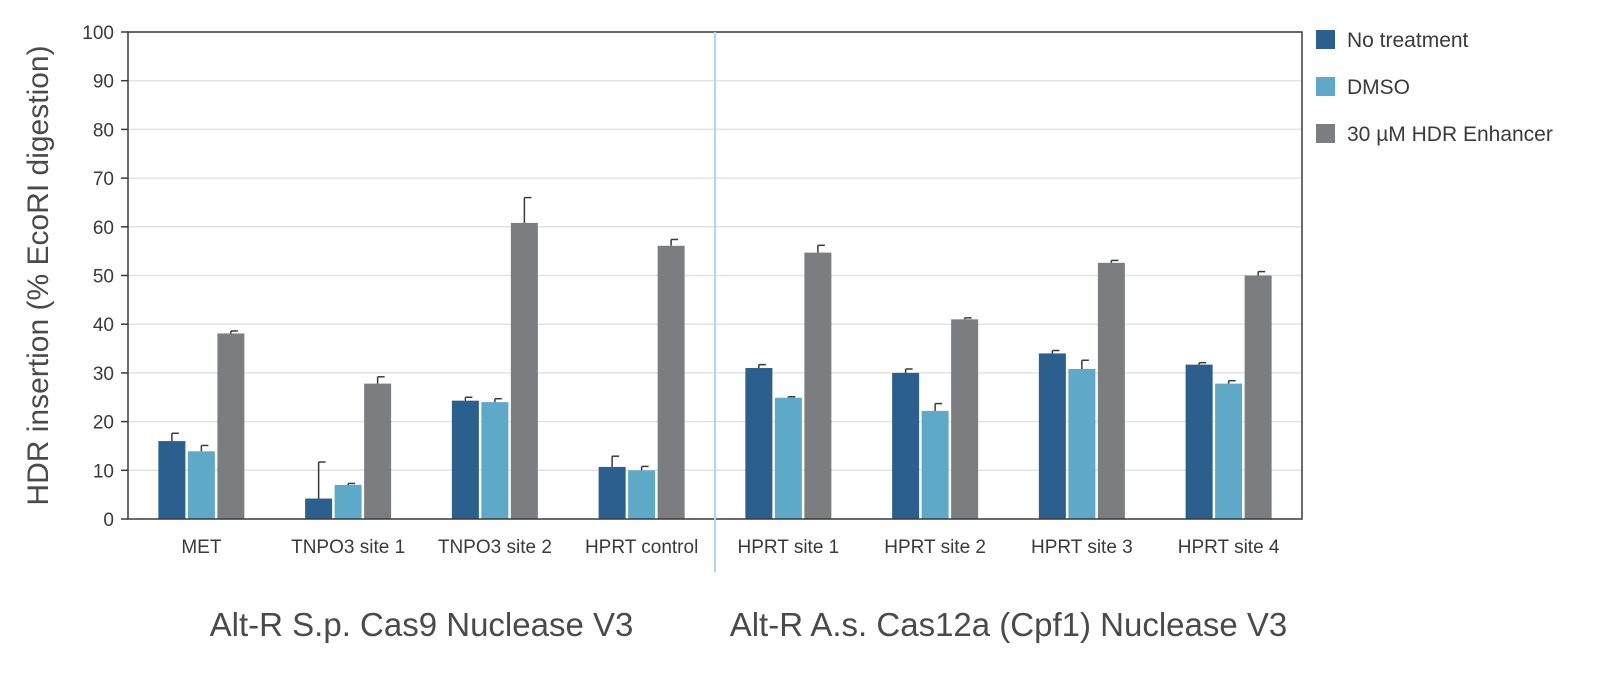 The image size is (1600, 682). Describe the element at coordinates (231, 426) in the screenshot. I see `bar-30-m-hdr-enhancer-met` at that location.